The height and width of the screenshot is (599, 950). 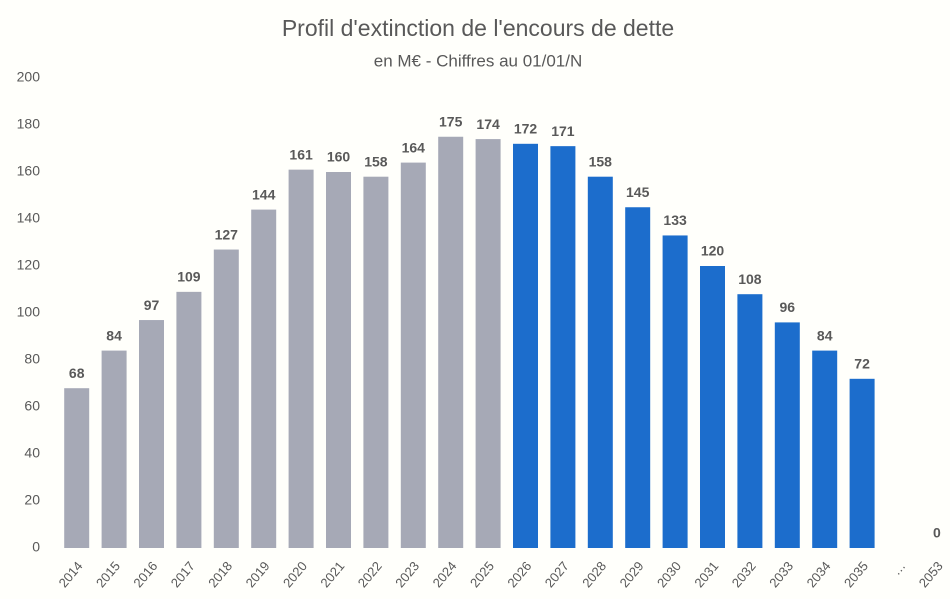 I want to click on y-tick-label: 160, so click(x=29, y=171).